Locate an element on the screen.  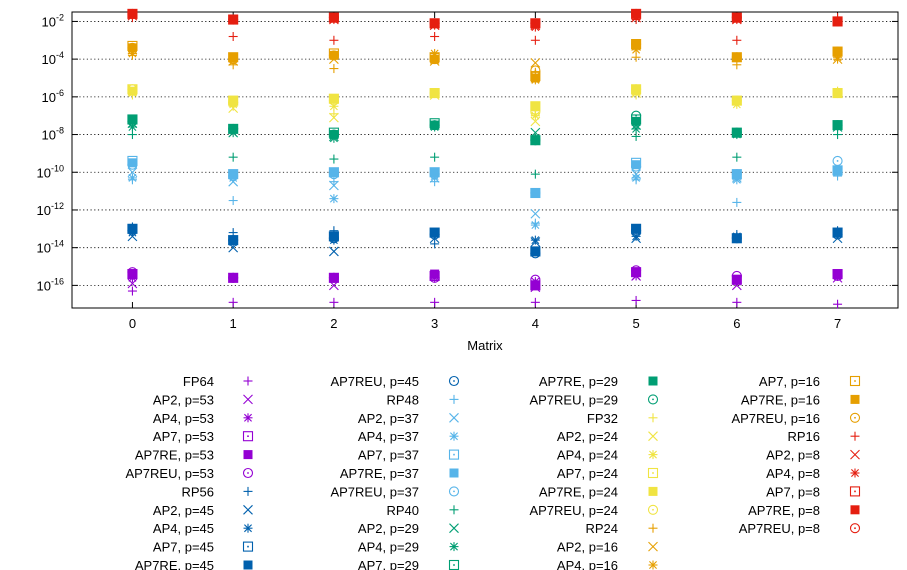
legend-label: RP48 is located at coordinates (402, 399).